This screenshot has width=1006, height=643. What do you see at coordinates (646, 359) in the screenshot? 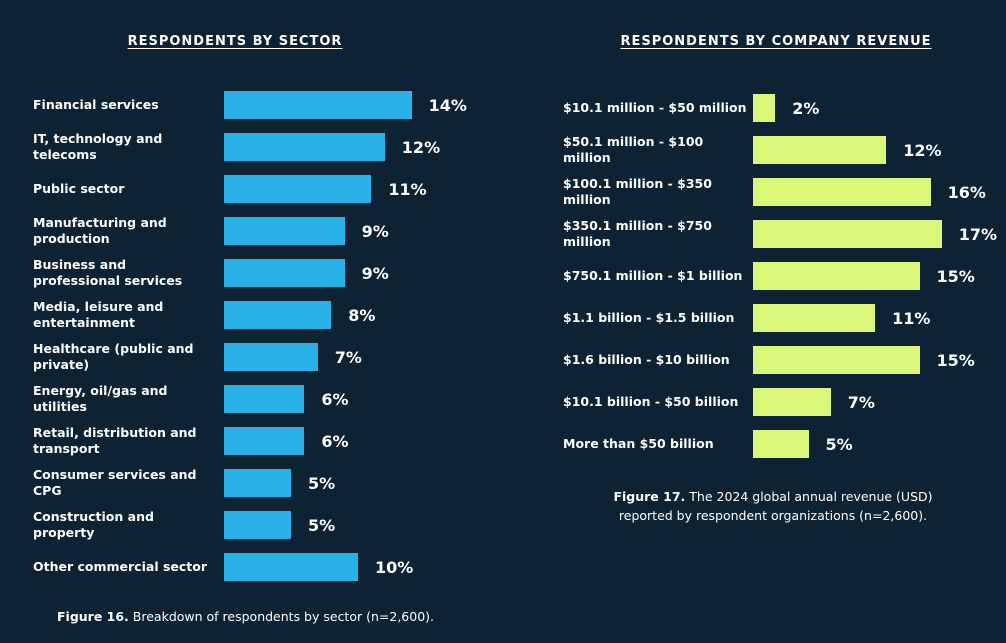
I see `category-label: $1.6 billion - $10 billion` at bounding box center [646, 359].